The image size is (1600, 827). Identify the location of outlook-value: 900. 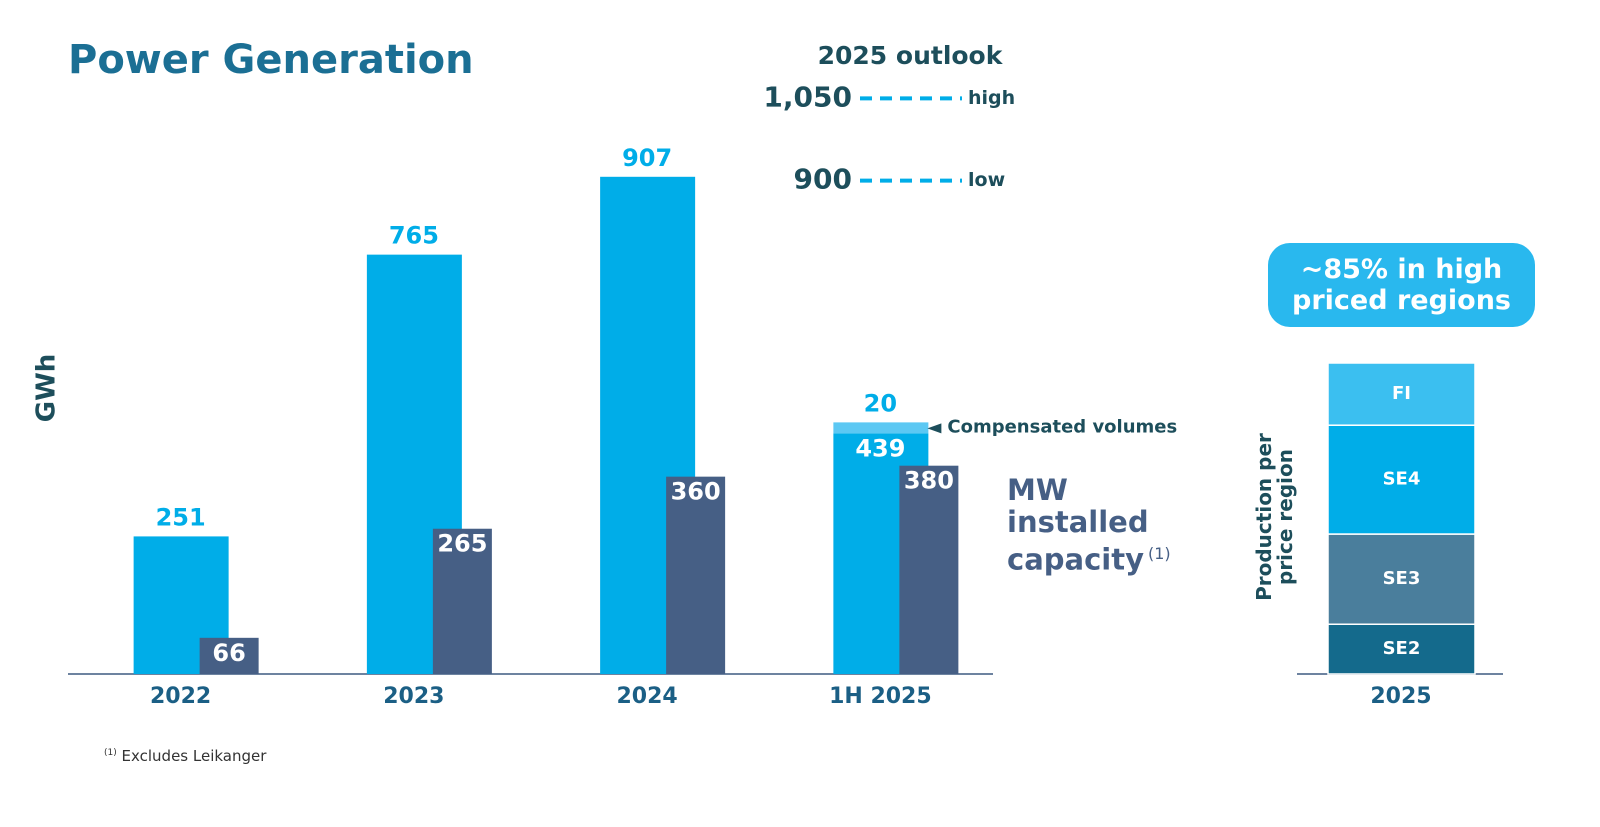
(823, 179).